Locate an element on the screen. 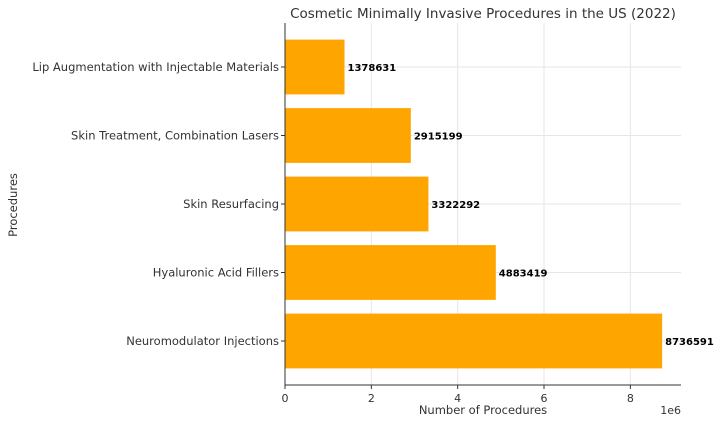 Image resolution: width=720 pixels, height=424 pixels. x-tick-label: 2 is located at coordinates (371, 398).